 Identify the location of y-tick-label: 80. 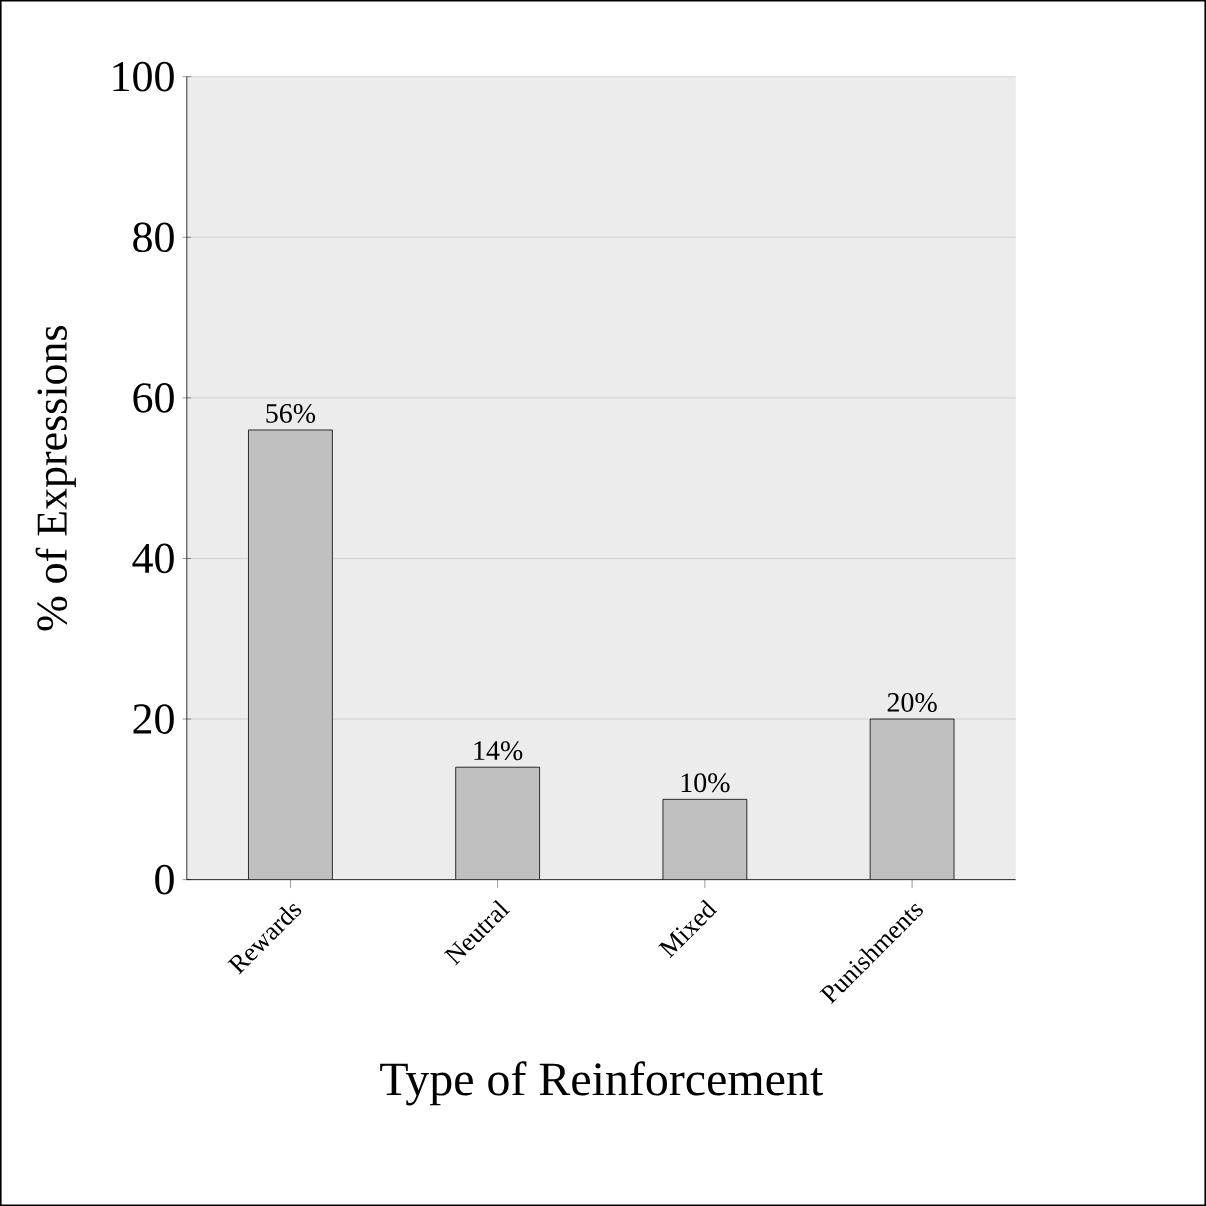
(153, 237).